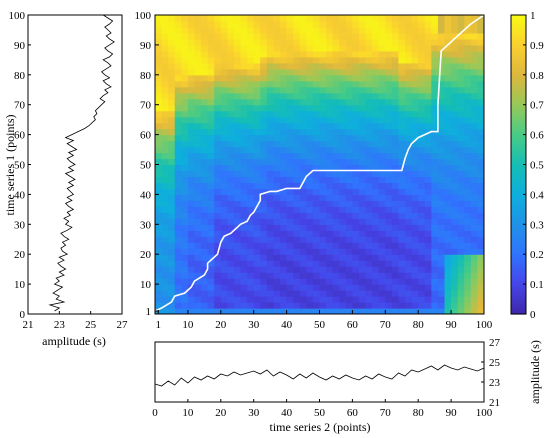 The image size is (550, 438). I want to click on bottom-x-tick-label: 90, so click(452, 413).